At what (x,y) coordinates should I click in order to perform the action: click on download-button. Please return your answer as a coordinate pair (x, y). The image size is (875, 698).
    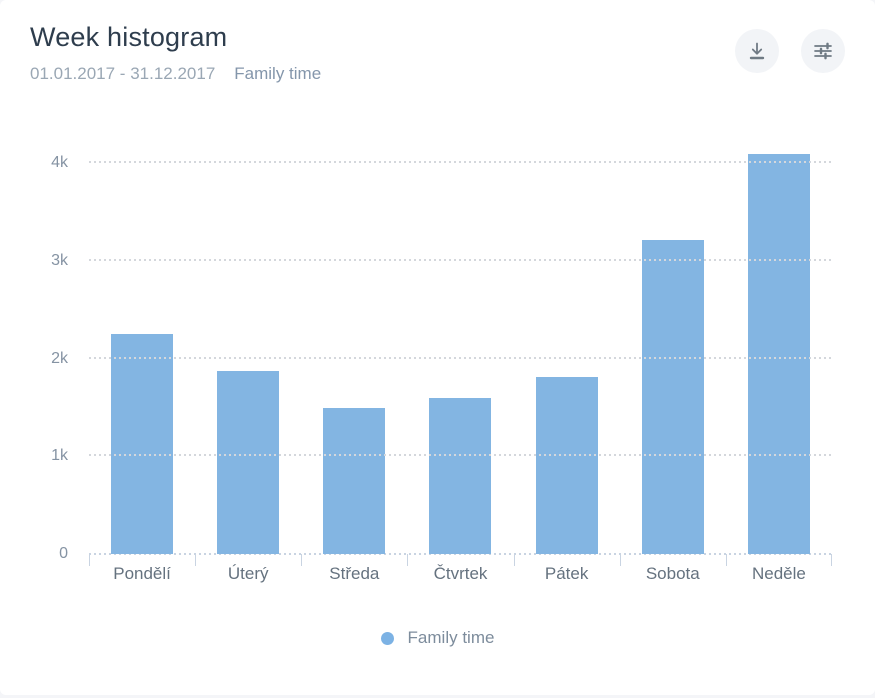
    Looking at the image, I should click on (757, 51).